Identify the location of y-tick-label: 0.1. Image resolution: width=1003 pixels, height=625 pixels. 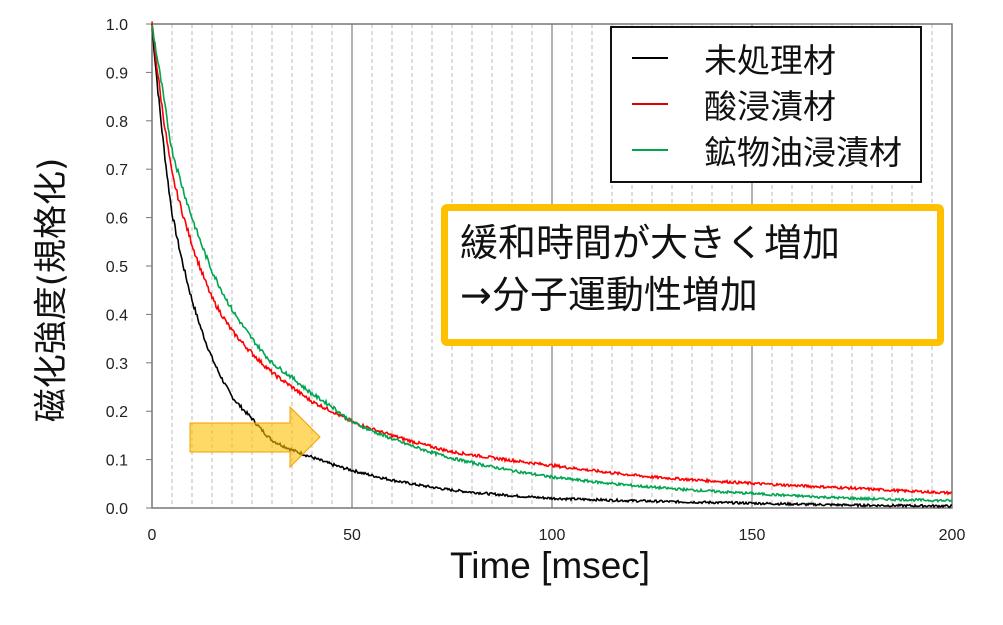
(117, 461).